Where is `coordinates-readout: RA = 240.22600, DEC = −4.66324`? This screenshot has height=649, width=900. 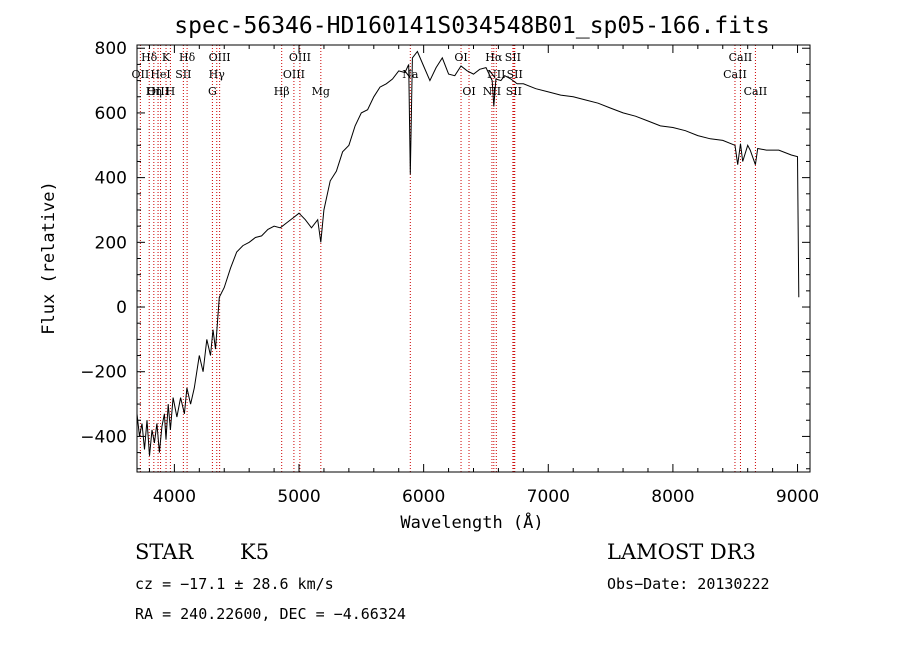 coordinates-readout: RA = 240.22600, DEC = −4.66324 is located at coordinates (270, 614).